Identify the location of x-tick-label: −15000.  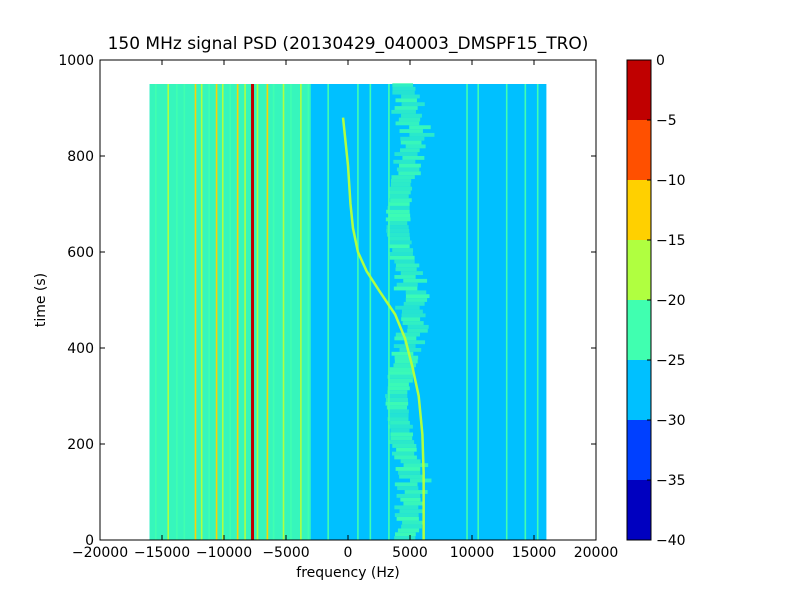
(162, 553).